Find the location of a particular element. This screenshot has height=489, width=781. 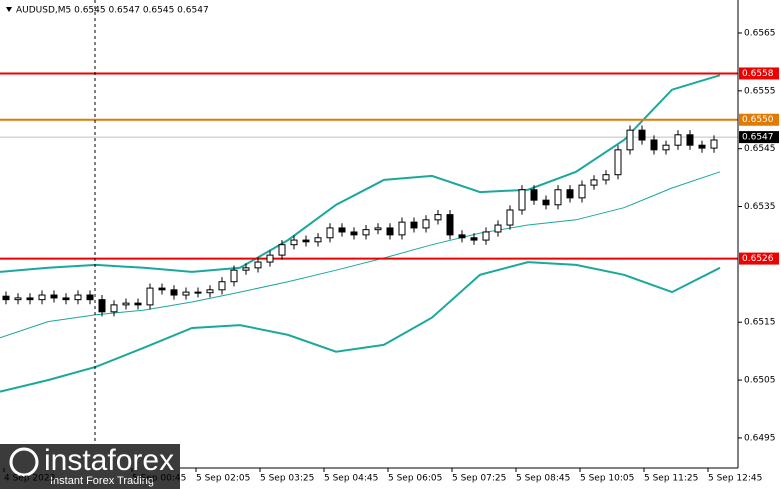

chart-title: AUDUSD,M5 0.6545 0.6547 0.6545 0.6547 is located at coordinates (112, 11).